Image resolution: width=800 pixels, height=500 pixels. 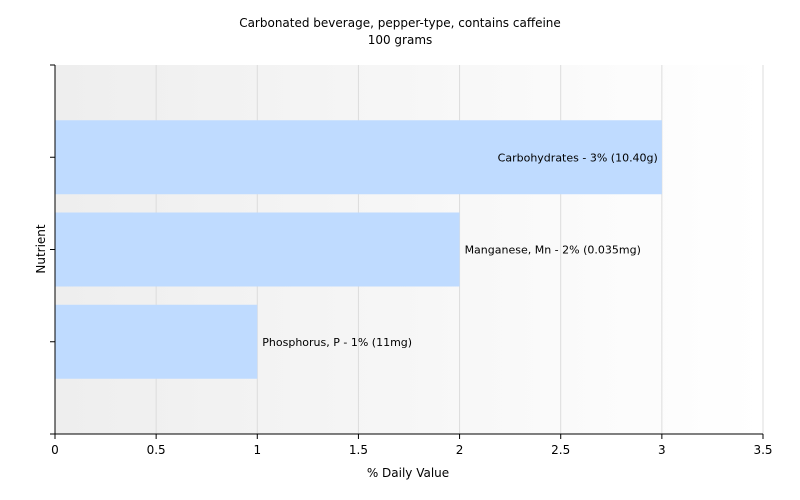 I want to click on x-tick-label: 0, so click(x=55, y=450).